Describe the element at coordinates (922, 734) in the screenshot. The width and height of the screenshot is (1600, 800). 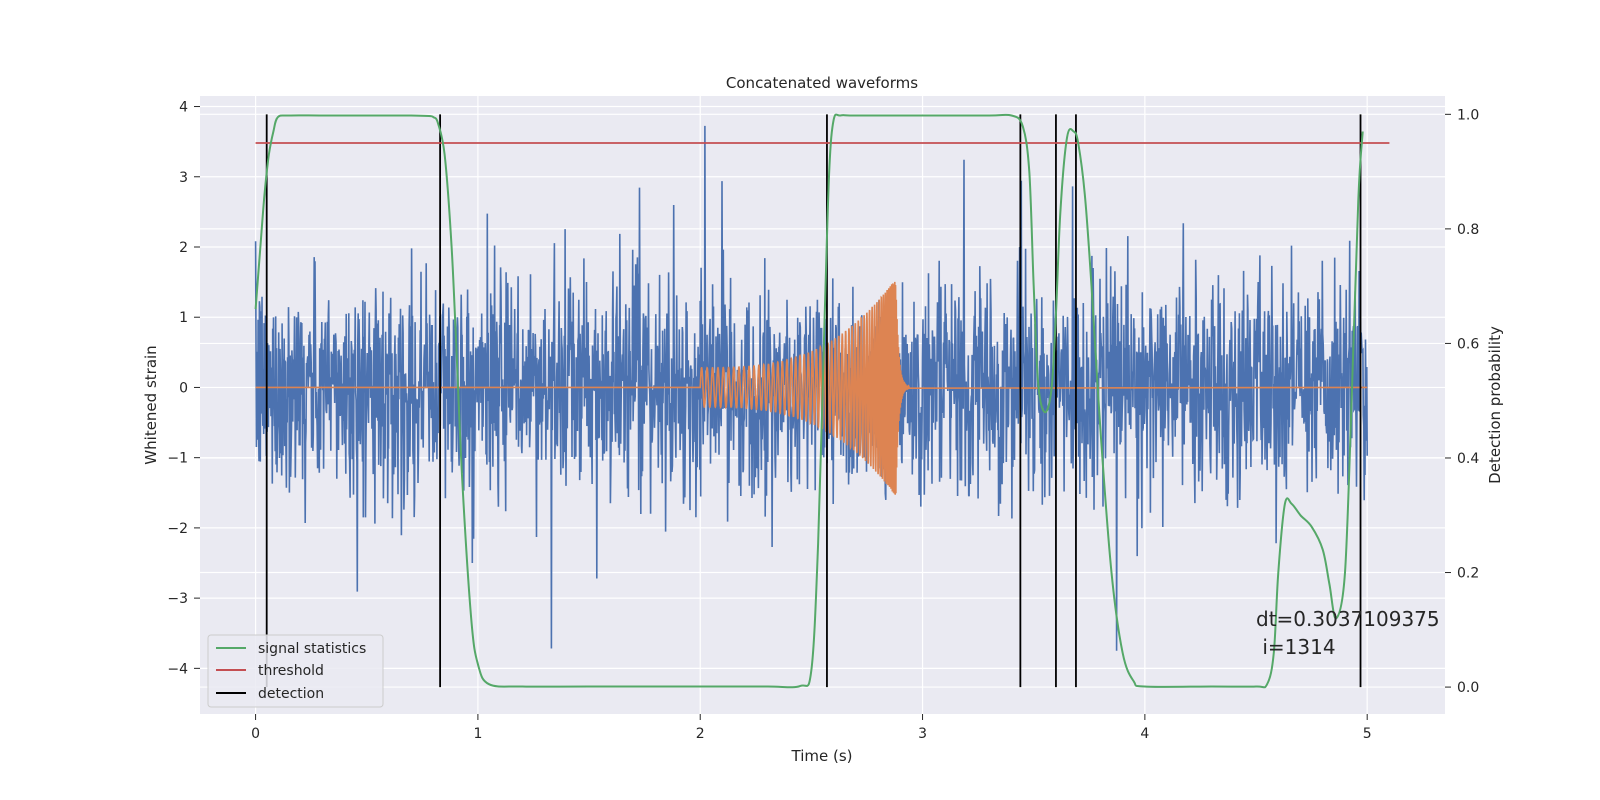
I see `x-tick-label: 3` at that location.